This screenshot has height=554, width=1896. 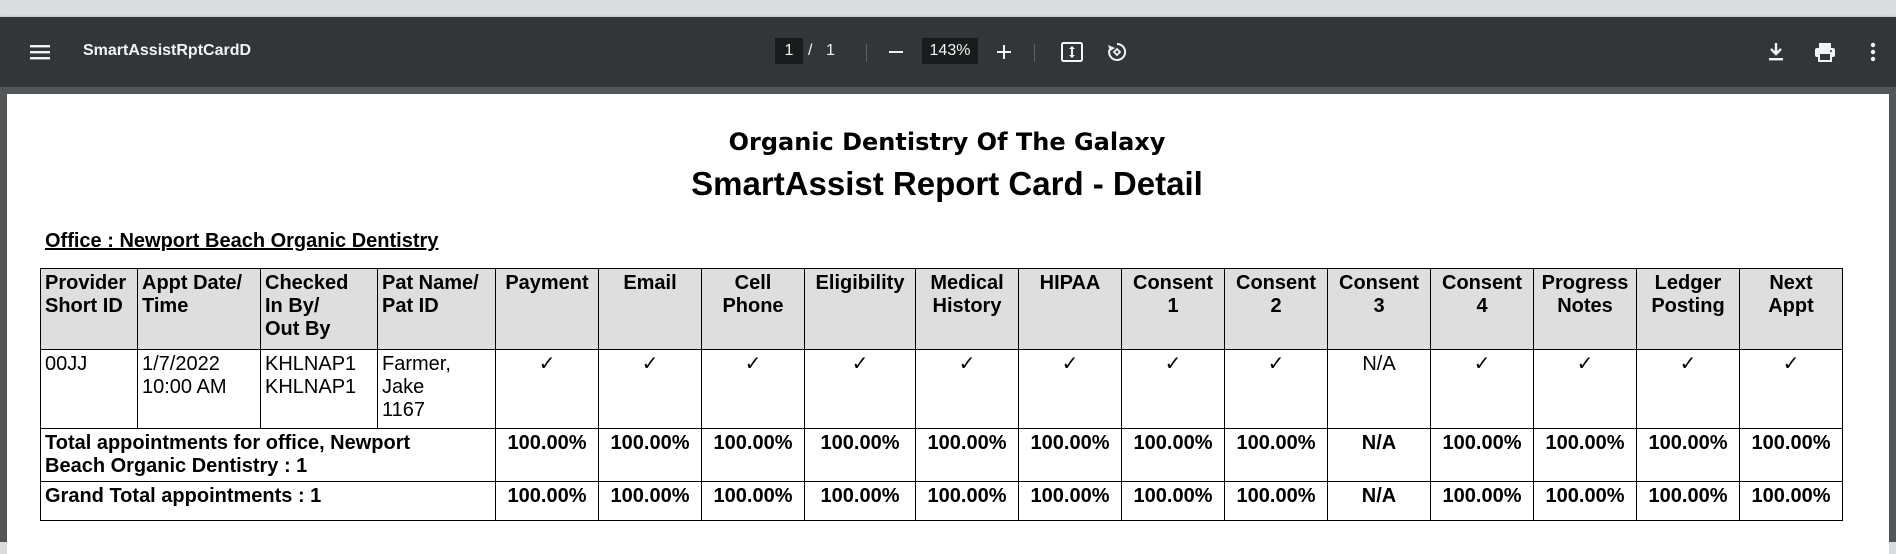 I want to click on grand-total-consent-4: 100.00%, so click(x=1482, y=501).